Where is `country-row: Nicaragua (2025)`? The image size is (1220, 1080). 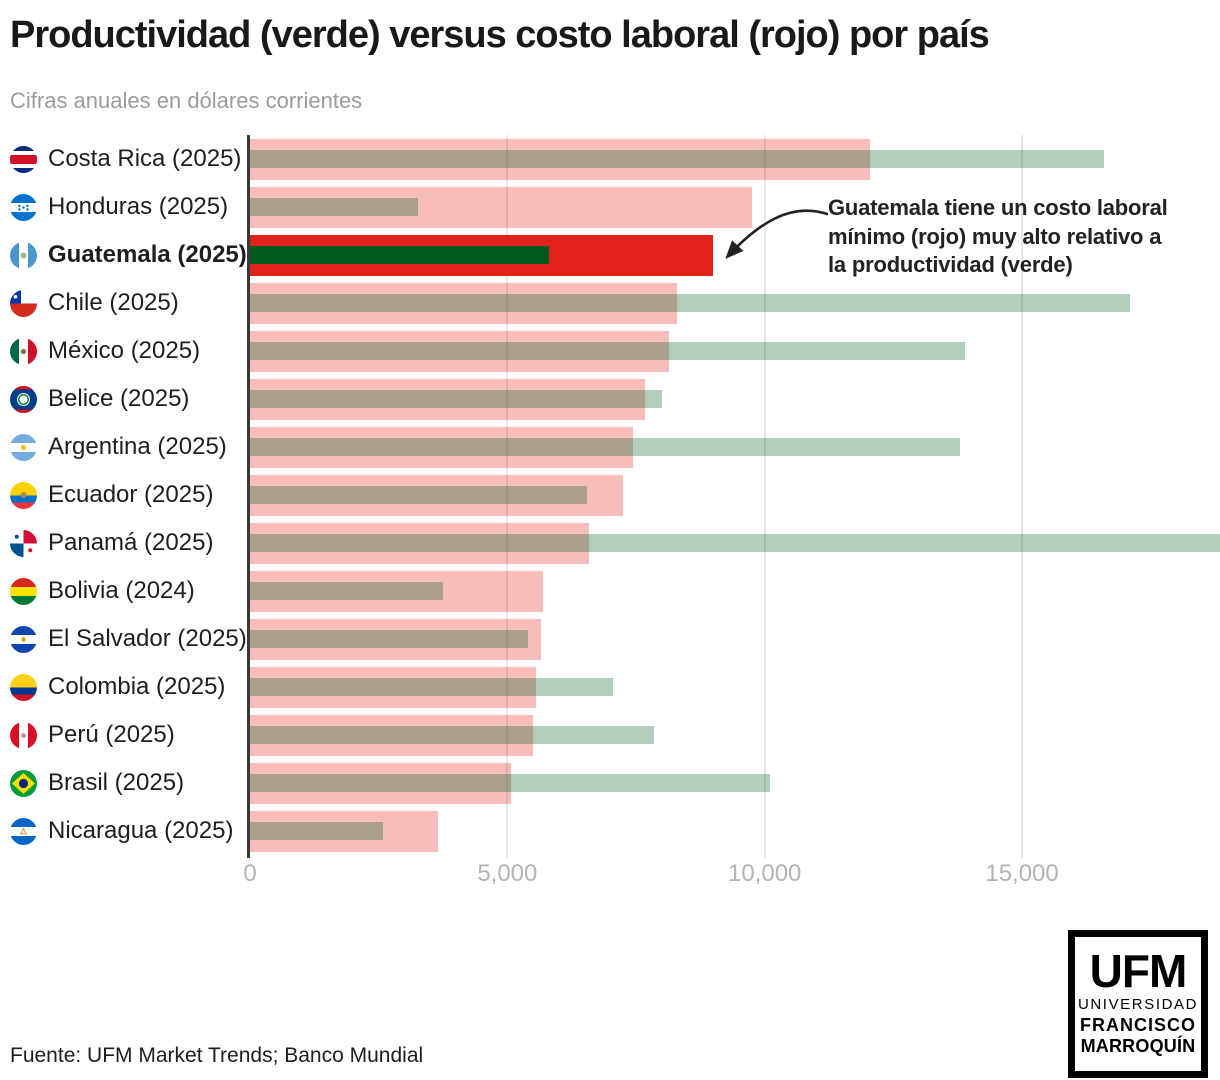
country-row: Nicaragua (2025) is located at coordinates (610, 831).